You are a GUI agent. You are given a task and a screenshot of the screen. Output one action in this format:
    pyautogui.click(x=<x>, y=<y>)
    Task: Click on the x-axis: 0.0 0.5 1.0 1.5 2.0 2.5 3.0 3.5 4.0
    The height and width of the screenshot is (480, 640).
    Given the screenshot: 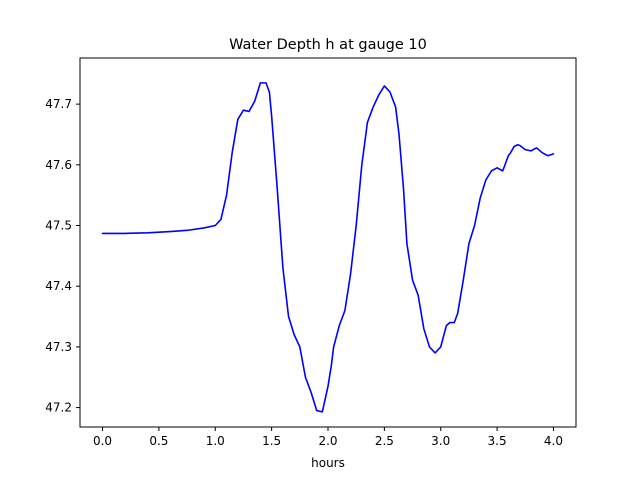 What is the action you would take?
    pyautogui.click(x=328, y=437)
    